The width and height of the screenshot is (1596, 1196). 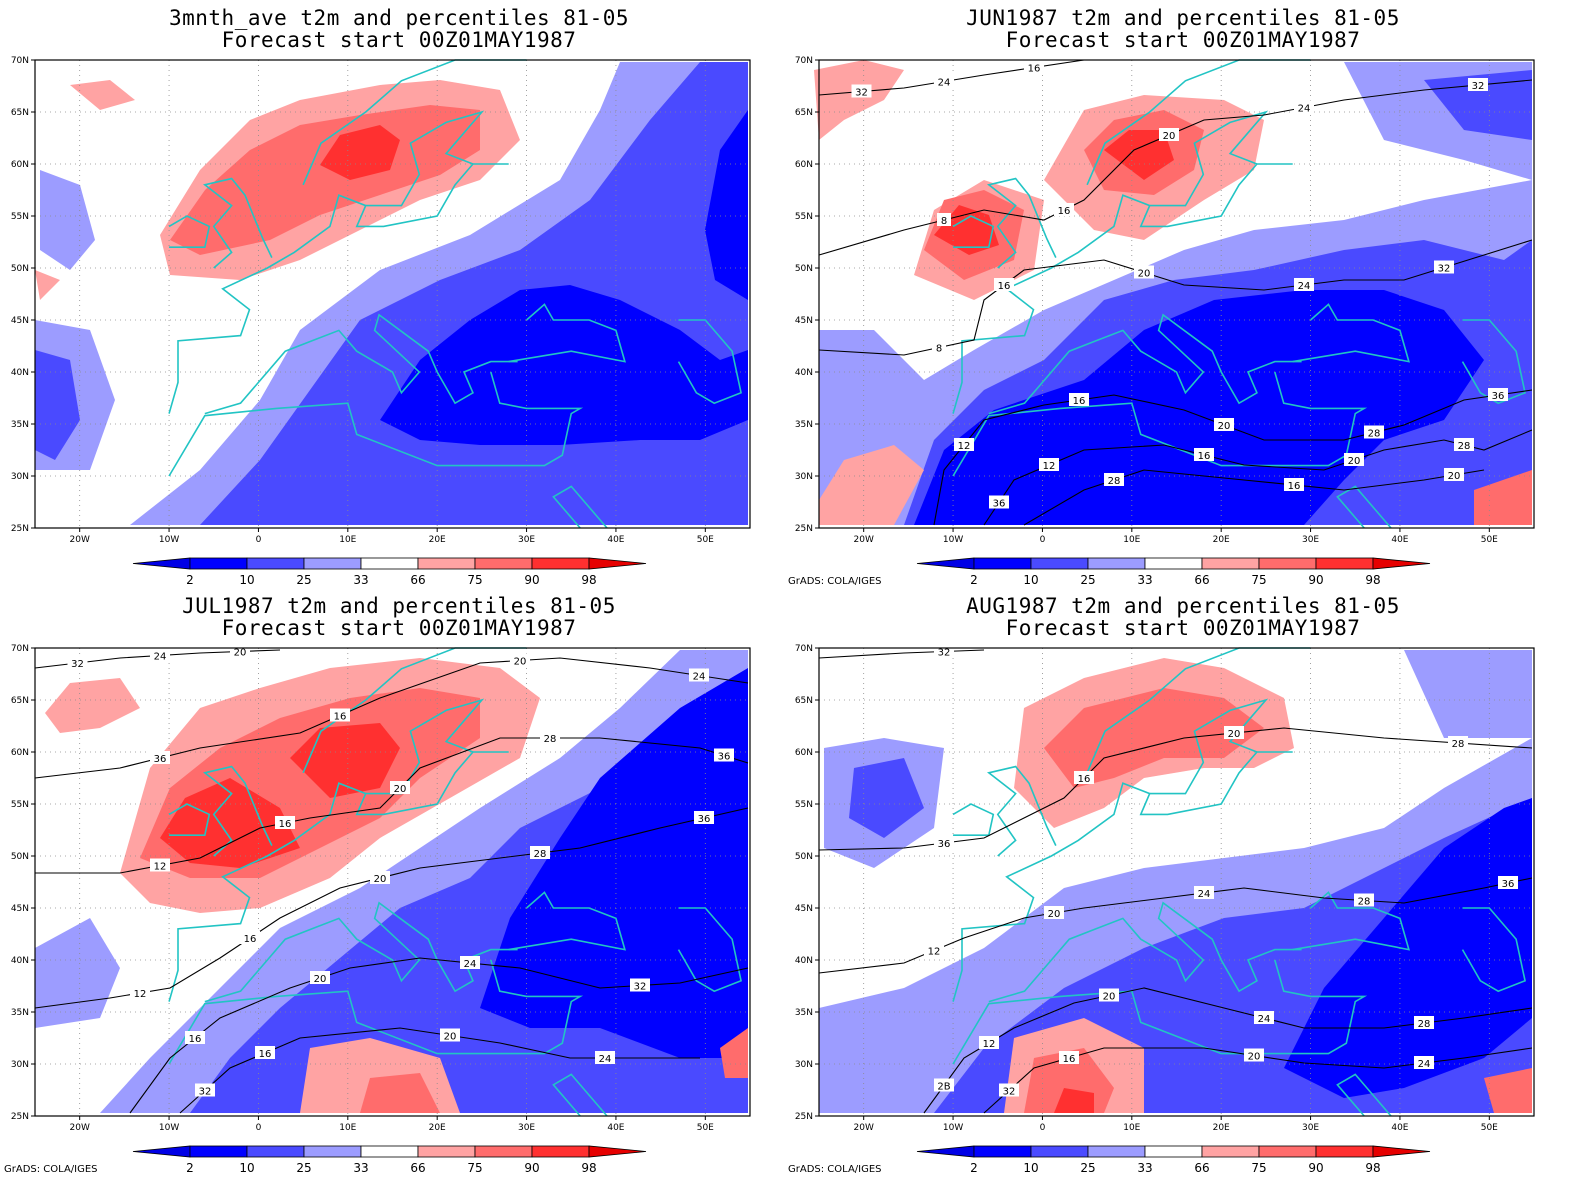 What do you see at coordinates (901, 654) in the screenshot?
I see `contour-line` at bounding box center [901, 654].